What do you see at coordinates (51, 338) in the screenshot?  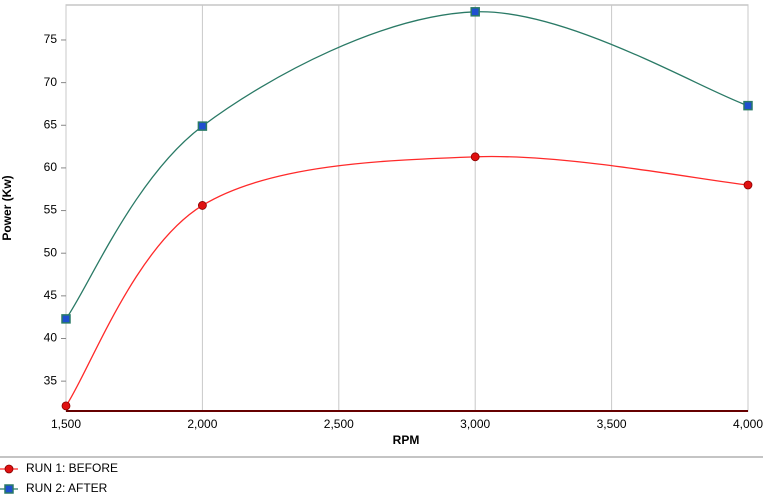 I see `y-tick-label: 40` at bounding box center [51, 338].